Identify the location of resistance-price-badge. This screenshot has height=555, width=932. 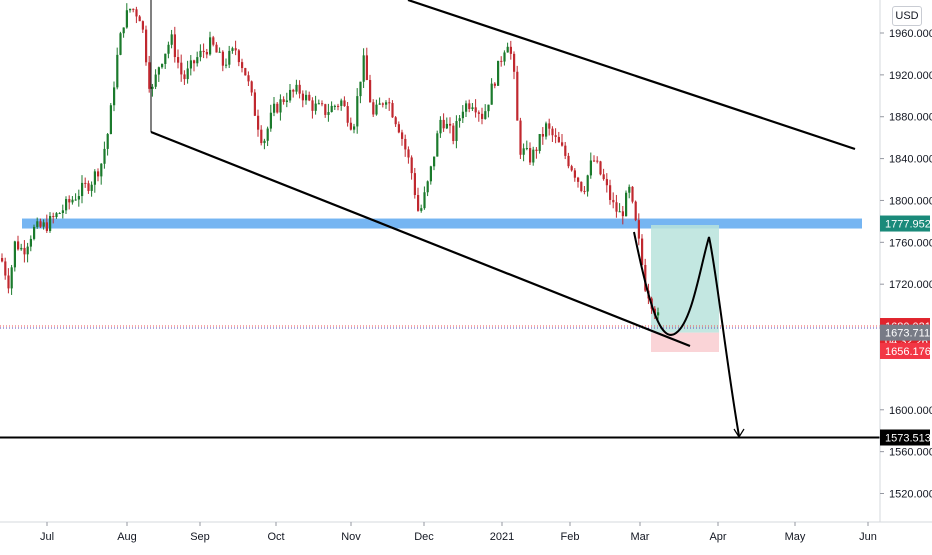
(905, 223).